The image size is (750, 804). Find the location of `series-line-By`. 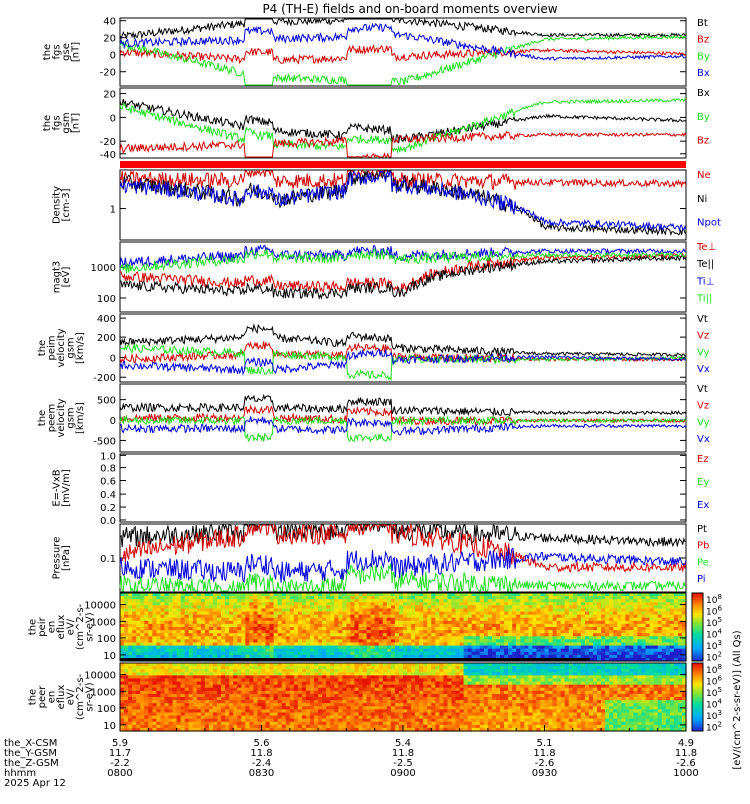

series-line-By is located at coordinates (403, 125).